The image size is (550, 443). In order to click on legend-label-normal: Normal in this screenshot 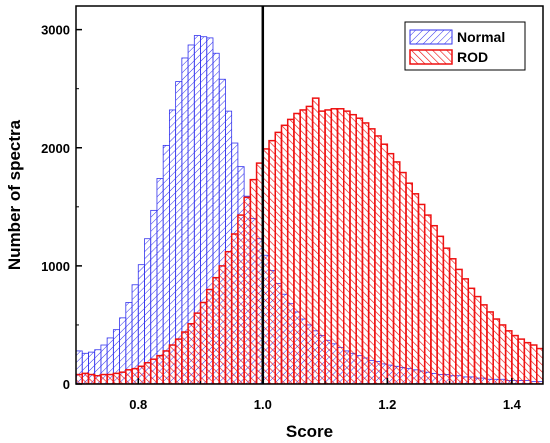, I will do `click(481, 37)`.